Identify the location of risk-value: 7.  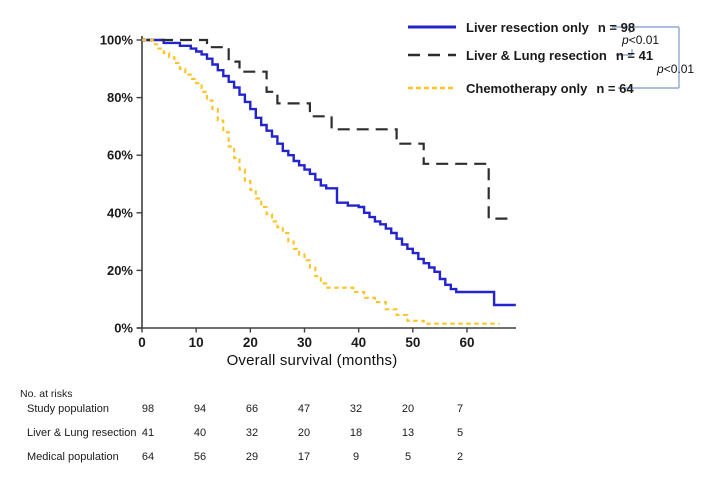
(460, 409).